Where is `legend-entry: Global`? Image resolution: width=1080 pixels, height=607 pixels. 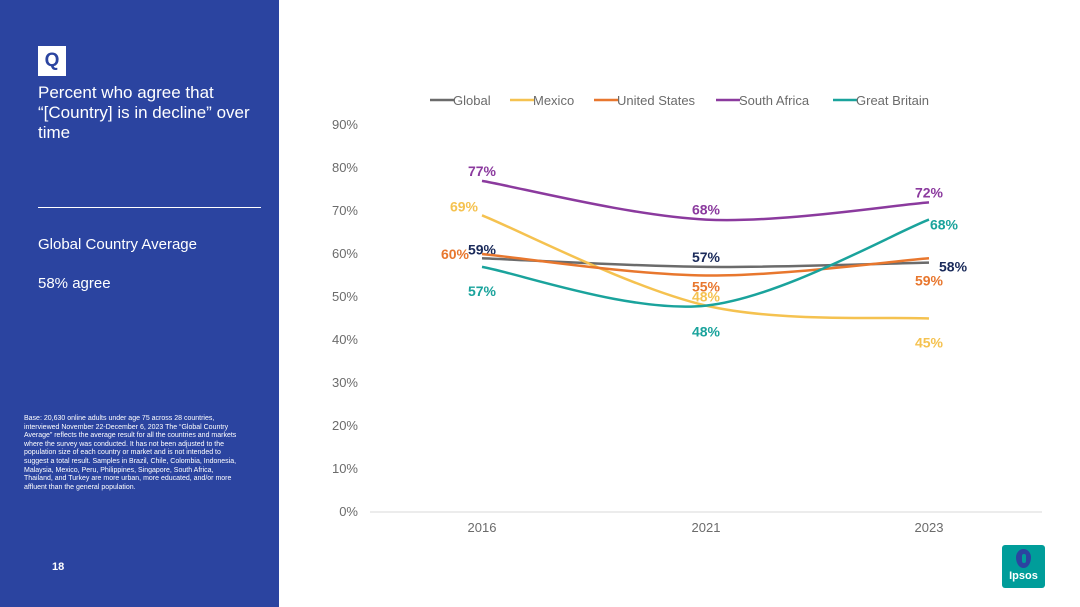
legend-entry: Global is located at coordinates (472, 100).